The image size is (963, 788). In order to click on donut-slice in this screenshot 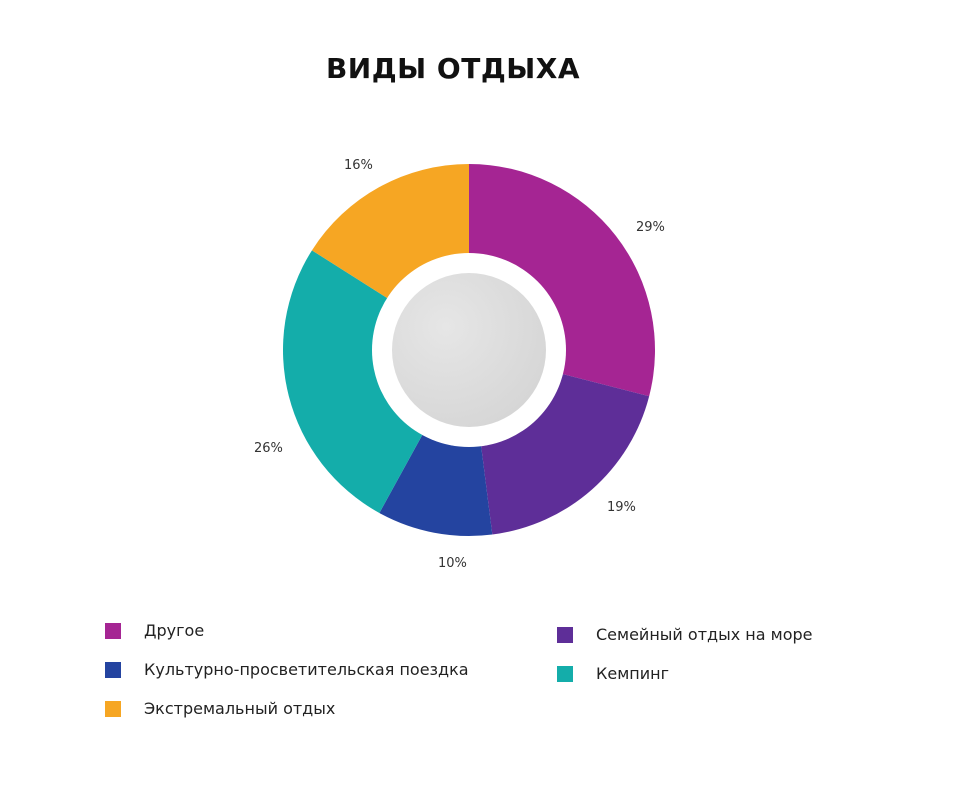, I will do `click(376, 381)`.